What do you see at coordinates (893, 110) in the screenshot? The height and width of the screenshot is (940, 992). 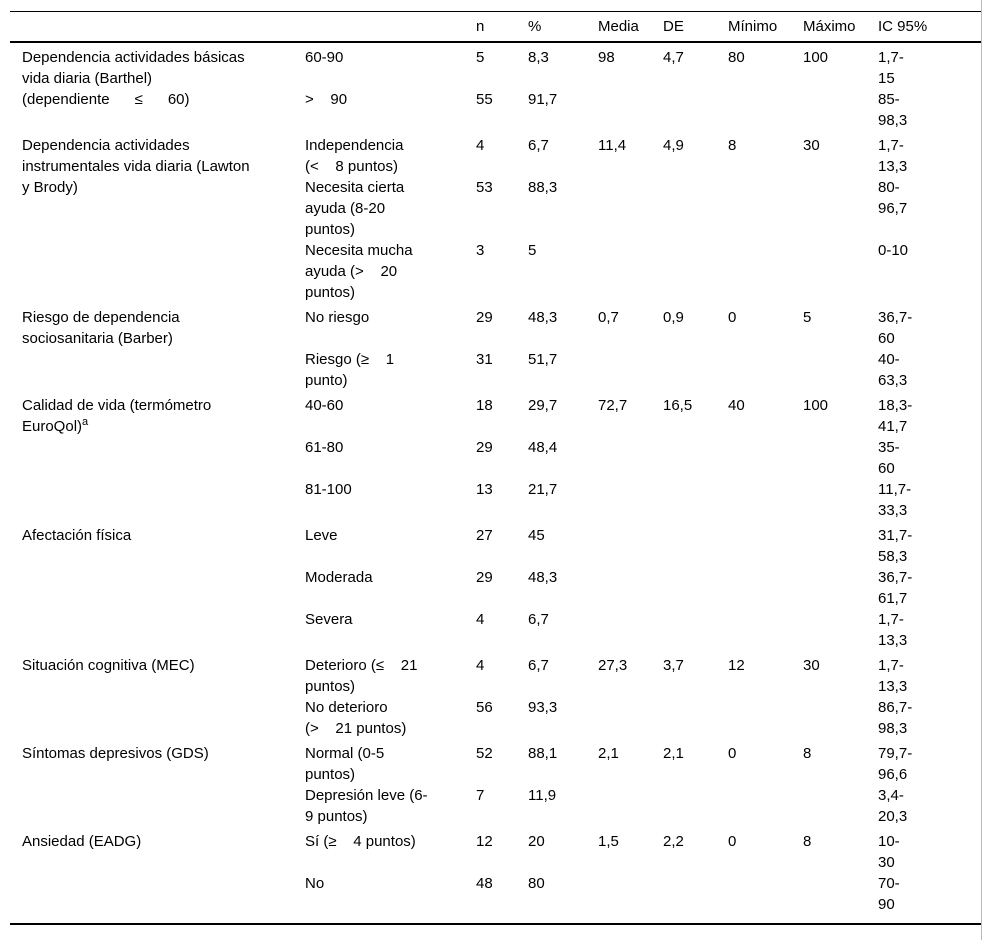 I see `ic-cell: 85- 98,3` at bounding box center [893, 110].